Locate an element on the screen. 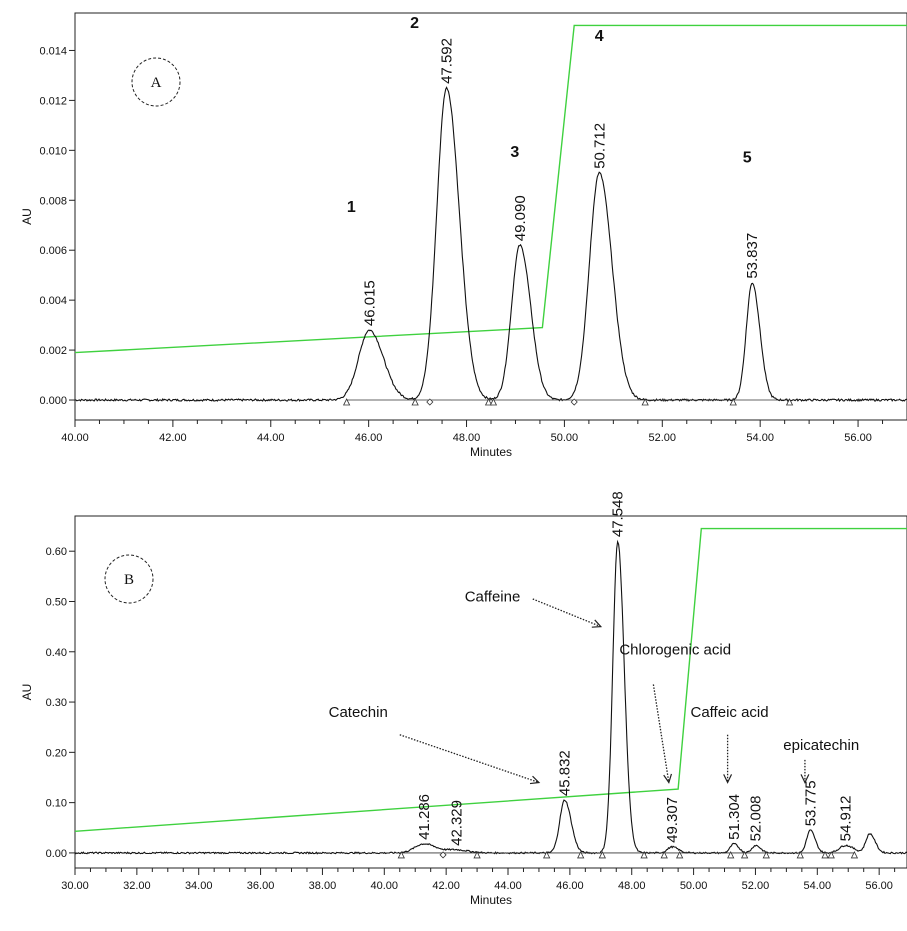 This screenshot has height=931, width=907. peak-number-label: 4 is located at coordinates (599, 36).